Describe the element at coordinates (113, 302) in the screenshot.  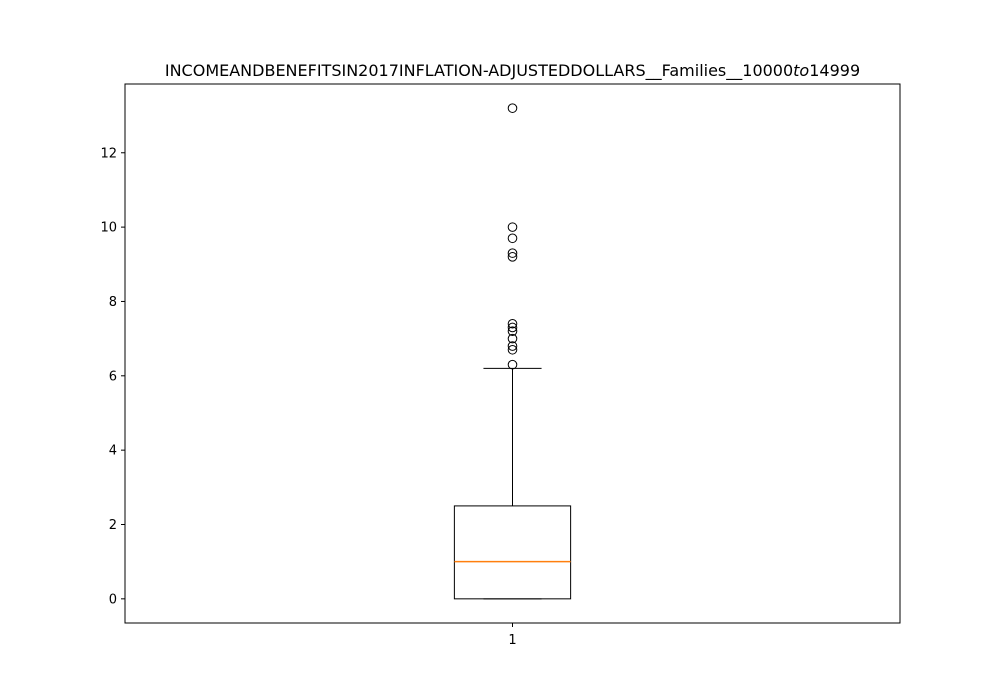
I see `y-tick-label: 8` at that location.